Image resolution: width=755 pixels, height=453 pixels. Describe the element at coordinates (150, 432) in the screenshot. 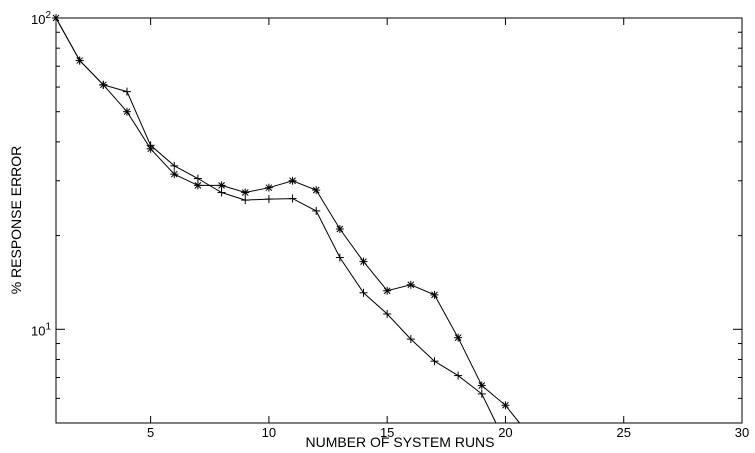

I see `x-tick-label: 5` at that location.